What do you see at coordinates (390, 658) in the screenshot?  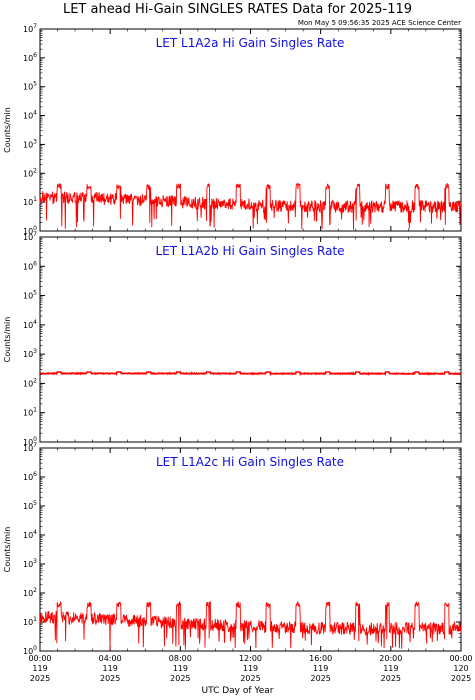 I see `x-tick-time: 20:00` at bounding box center [390, 658].